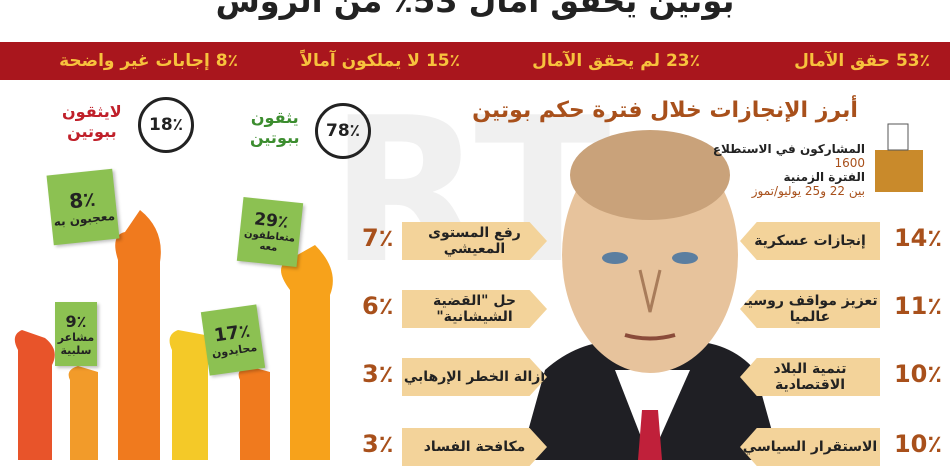 The image size is (950, 466). Describe the element at coordinates (343, 131) in the screenshot. I see `trust-circle: 78٪` at that location.